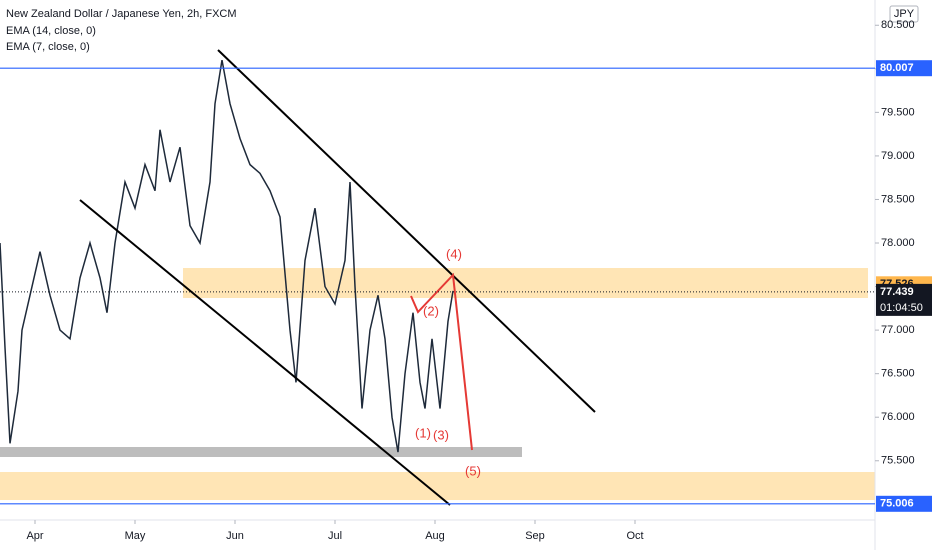  Describe the element at coordinates (898, 243) in the screenshot. I see `y-tick-label: 78.000` at that location.